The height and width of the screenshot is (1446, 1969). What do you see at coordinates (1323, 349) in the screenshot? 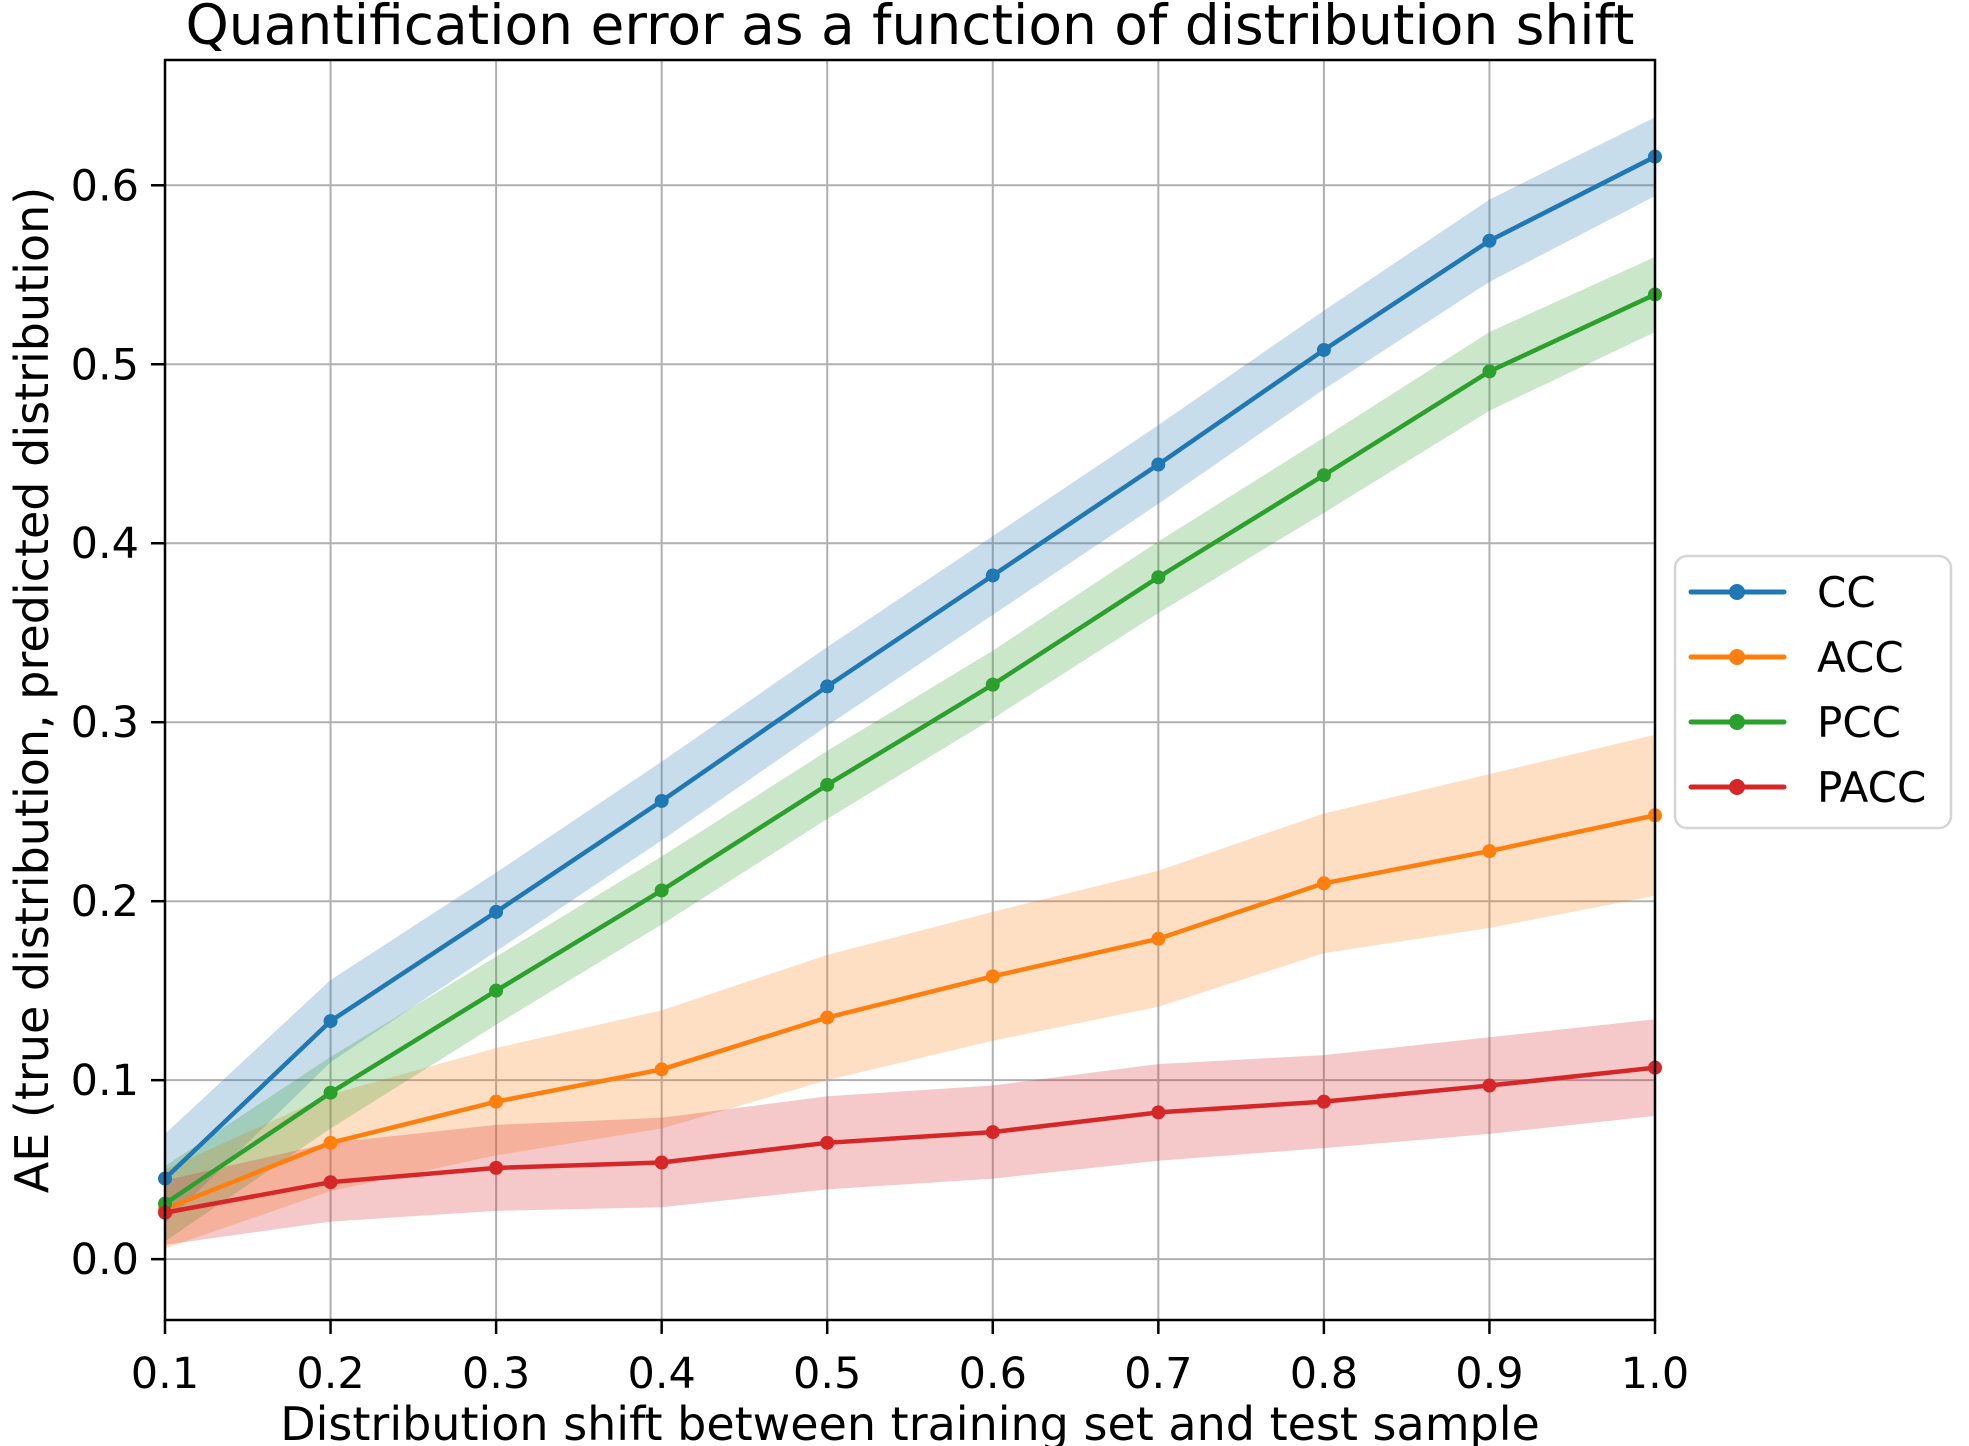
I see `series-CC-point-0.8` at bounding box center [1323, 349].